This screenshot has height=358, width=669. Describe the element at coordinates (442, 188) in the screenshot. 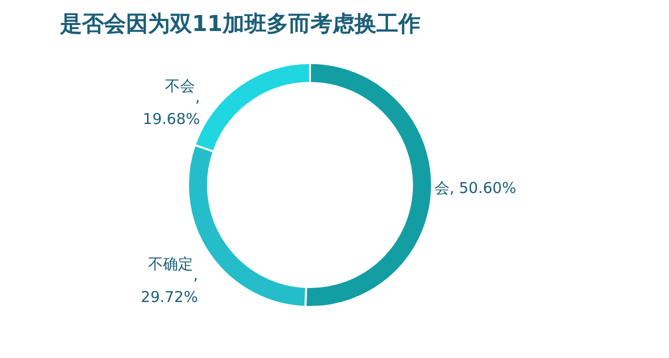

I see `slice-label: 会` at that location.